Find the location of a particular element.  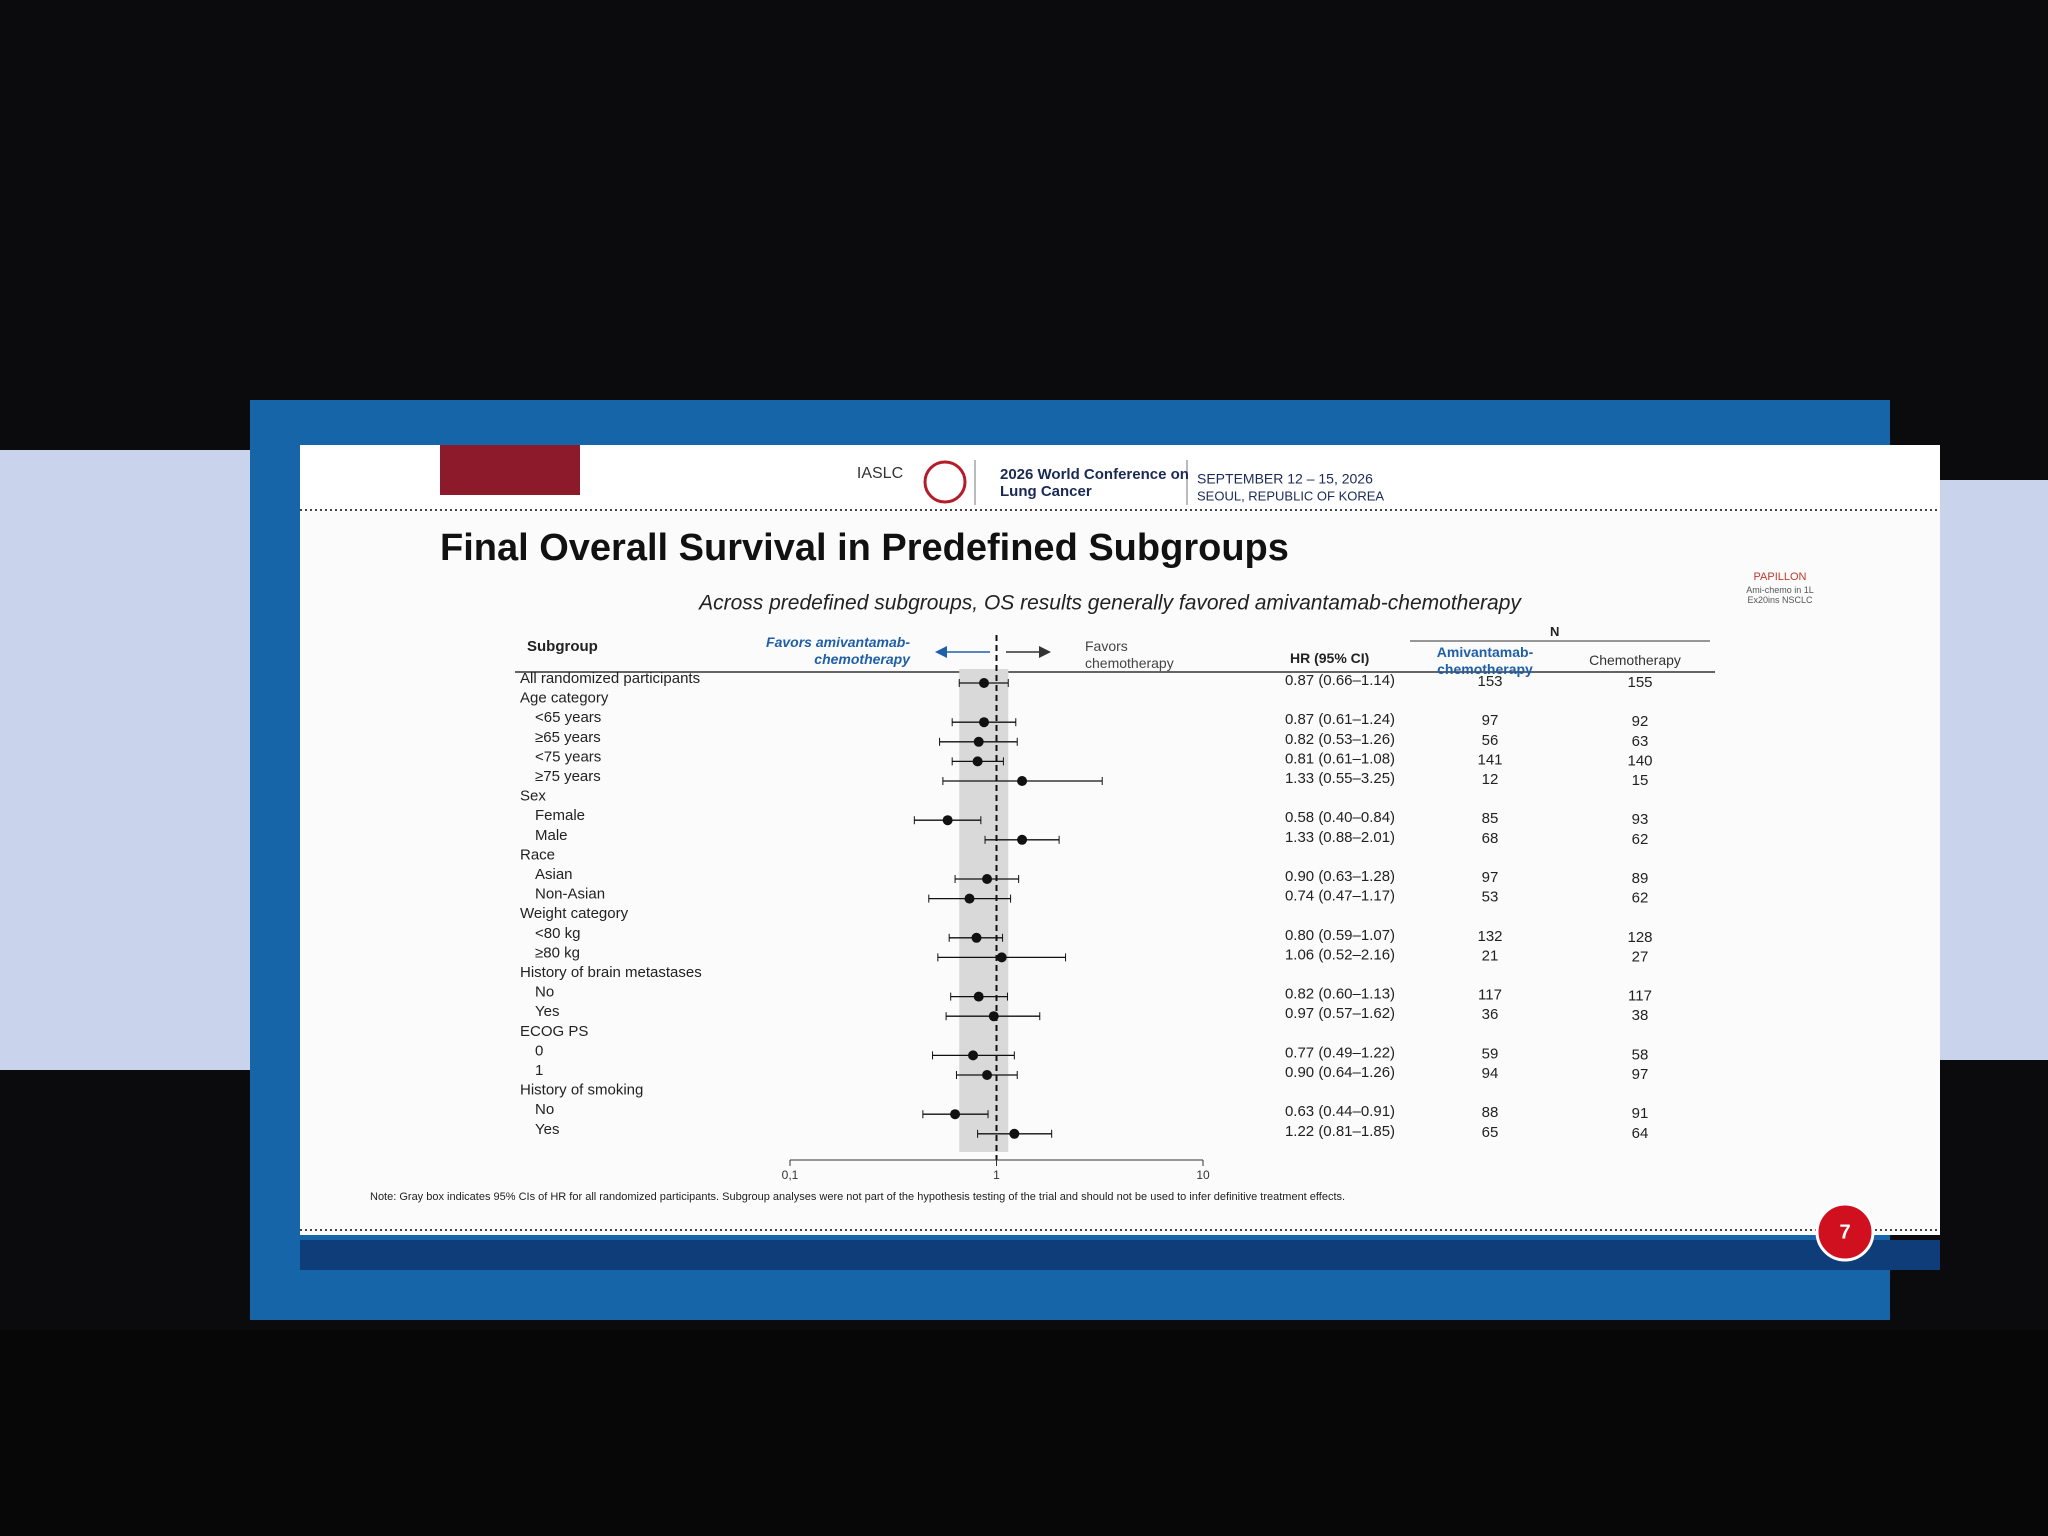

conference: 2026 World Conference on Lung Cancer is located at coordinates (1094, 483).